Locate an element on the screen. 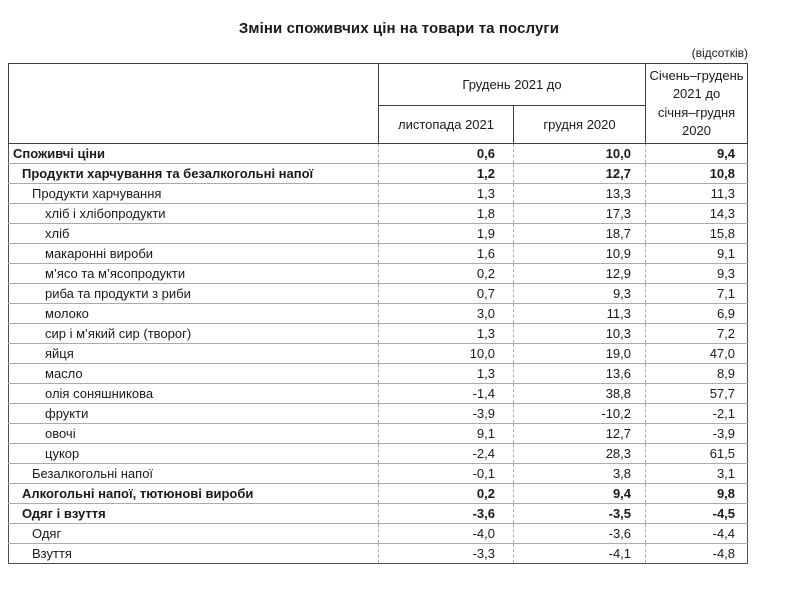 The width and height of the screenshot is (798, 597). cell-dec-vs-nov: 1,6 is located at coordinates (446, 253).